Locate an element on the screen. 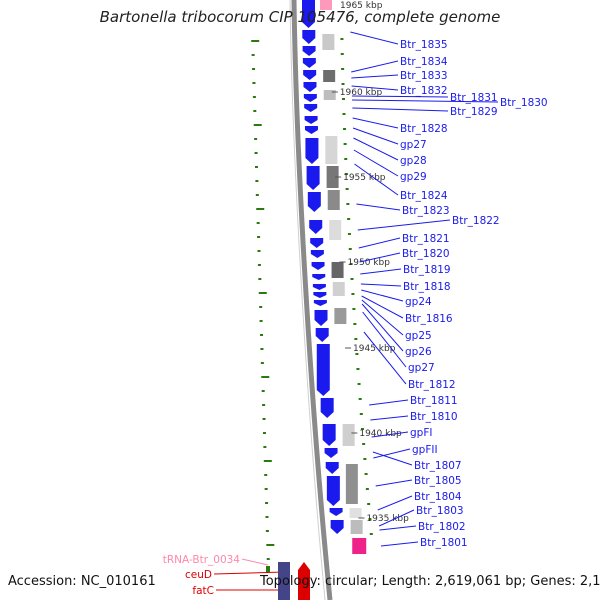  gene-label: Btr_1801 is located at coordinates (444, 543).